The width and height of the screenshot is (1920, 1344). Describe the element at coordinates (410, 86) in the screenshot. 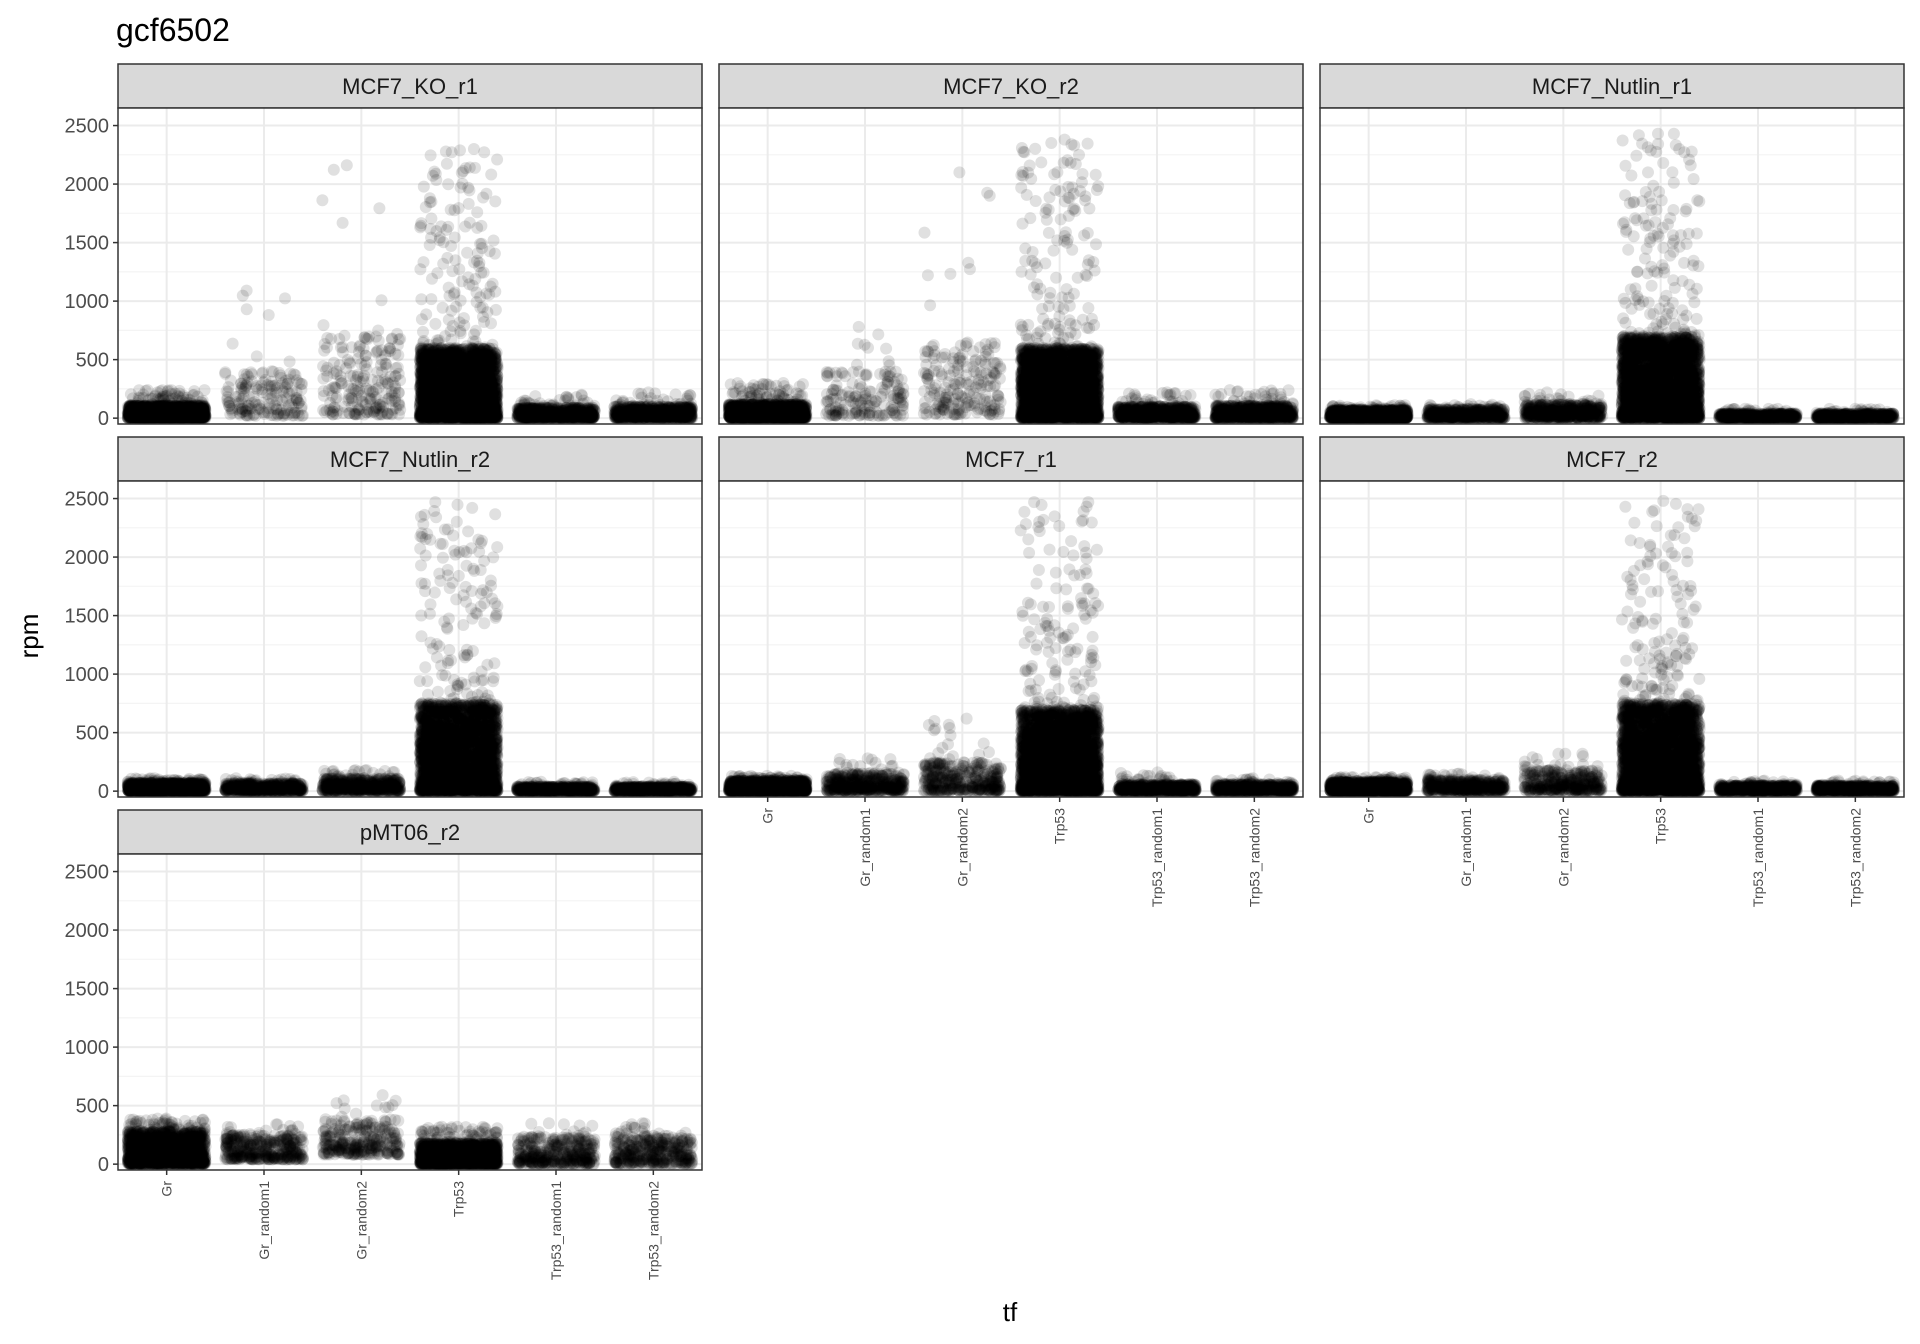

I see `facet-strip-label: MCF7_KO_r1` at that location.